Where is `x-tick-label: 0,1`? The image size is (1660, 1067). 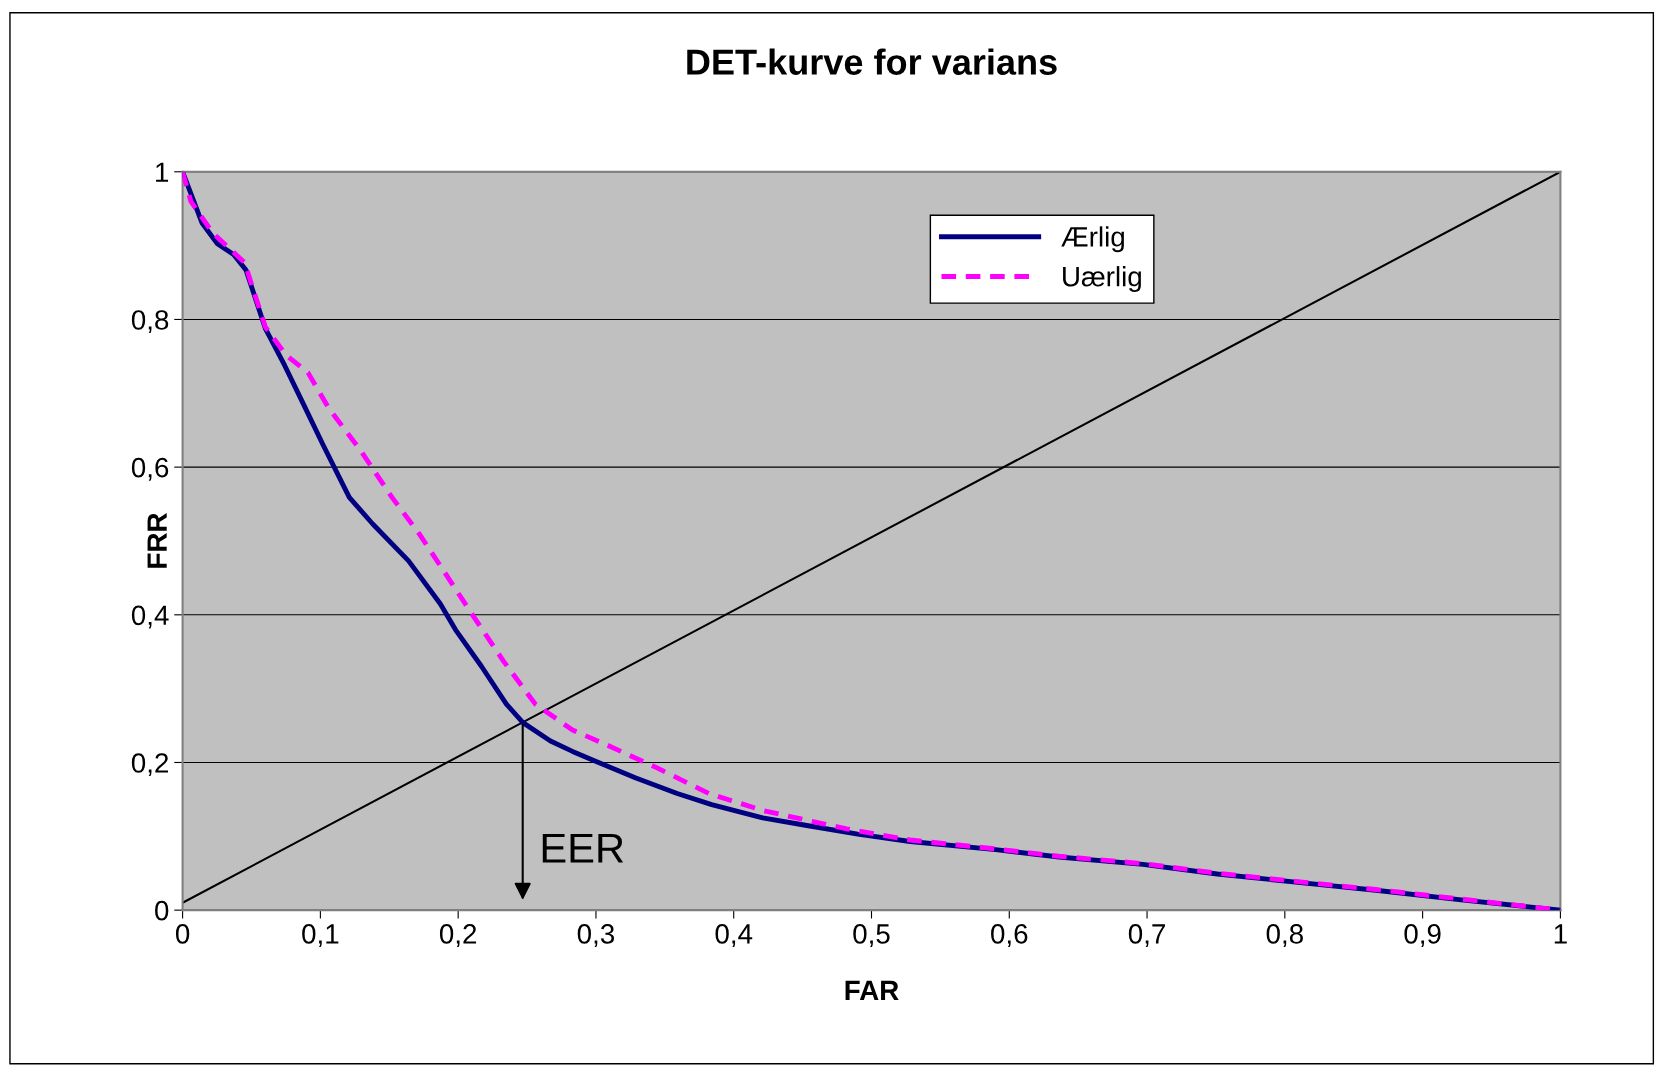
x-tick-label: 0,1 is located at coordinates (320, 936).